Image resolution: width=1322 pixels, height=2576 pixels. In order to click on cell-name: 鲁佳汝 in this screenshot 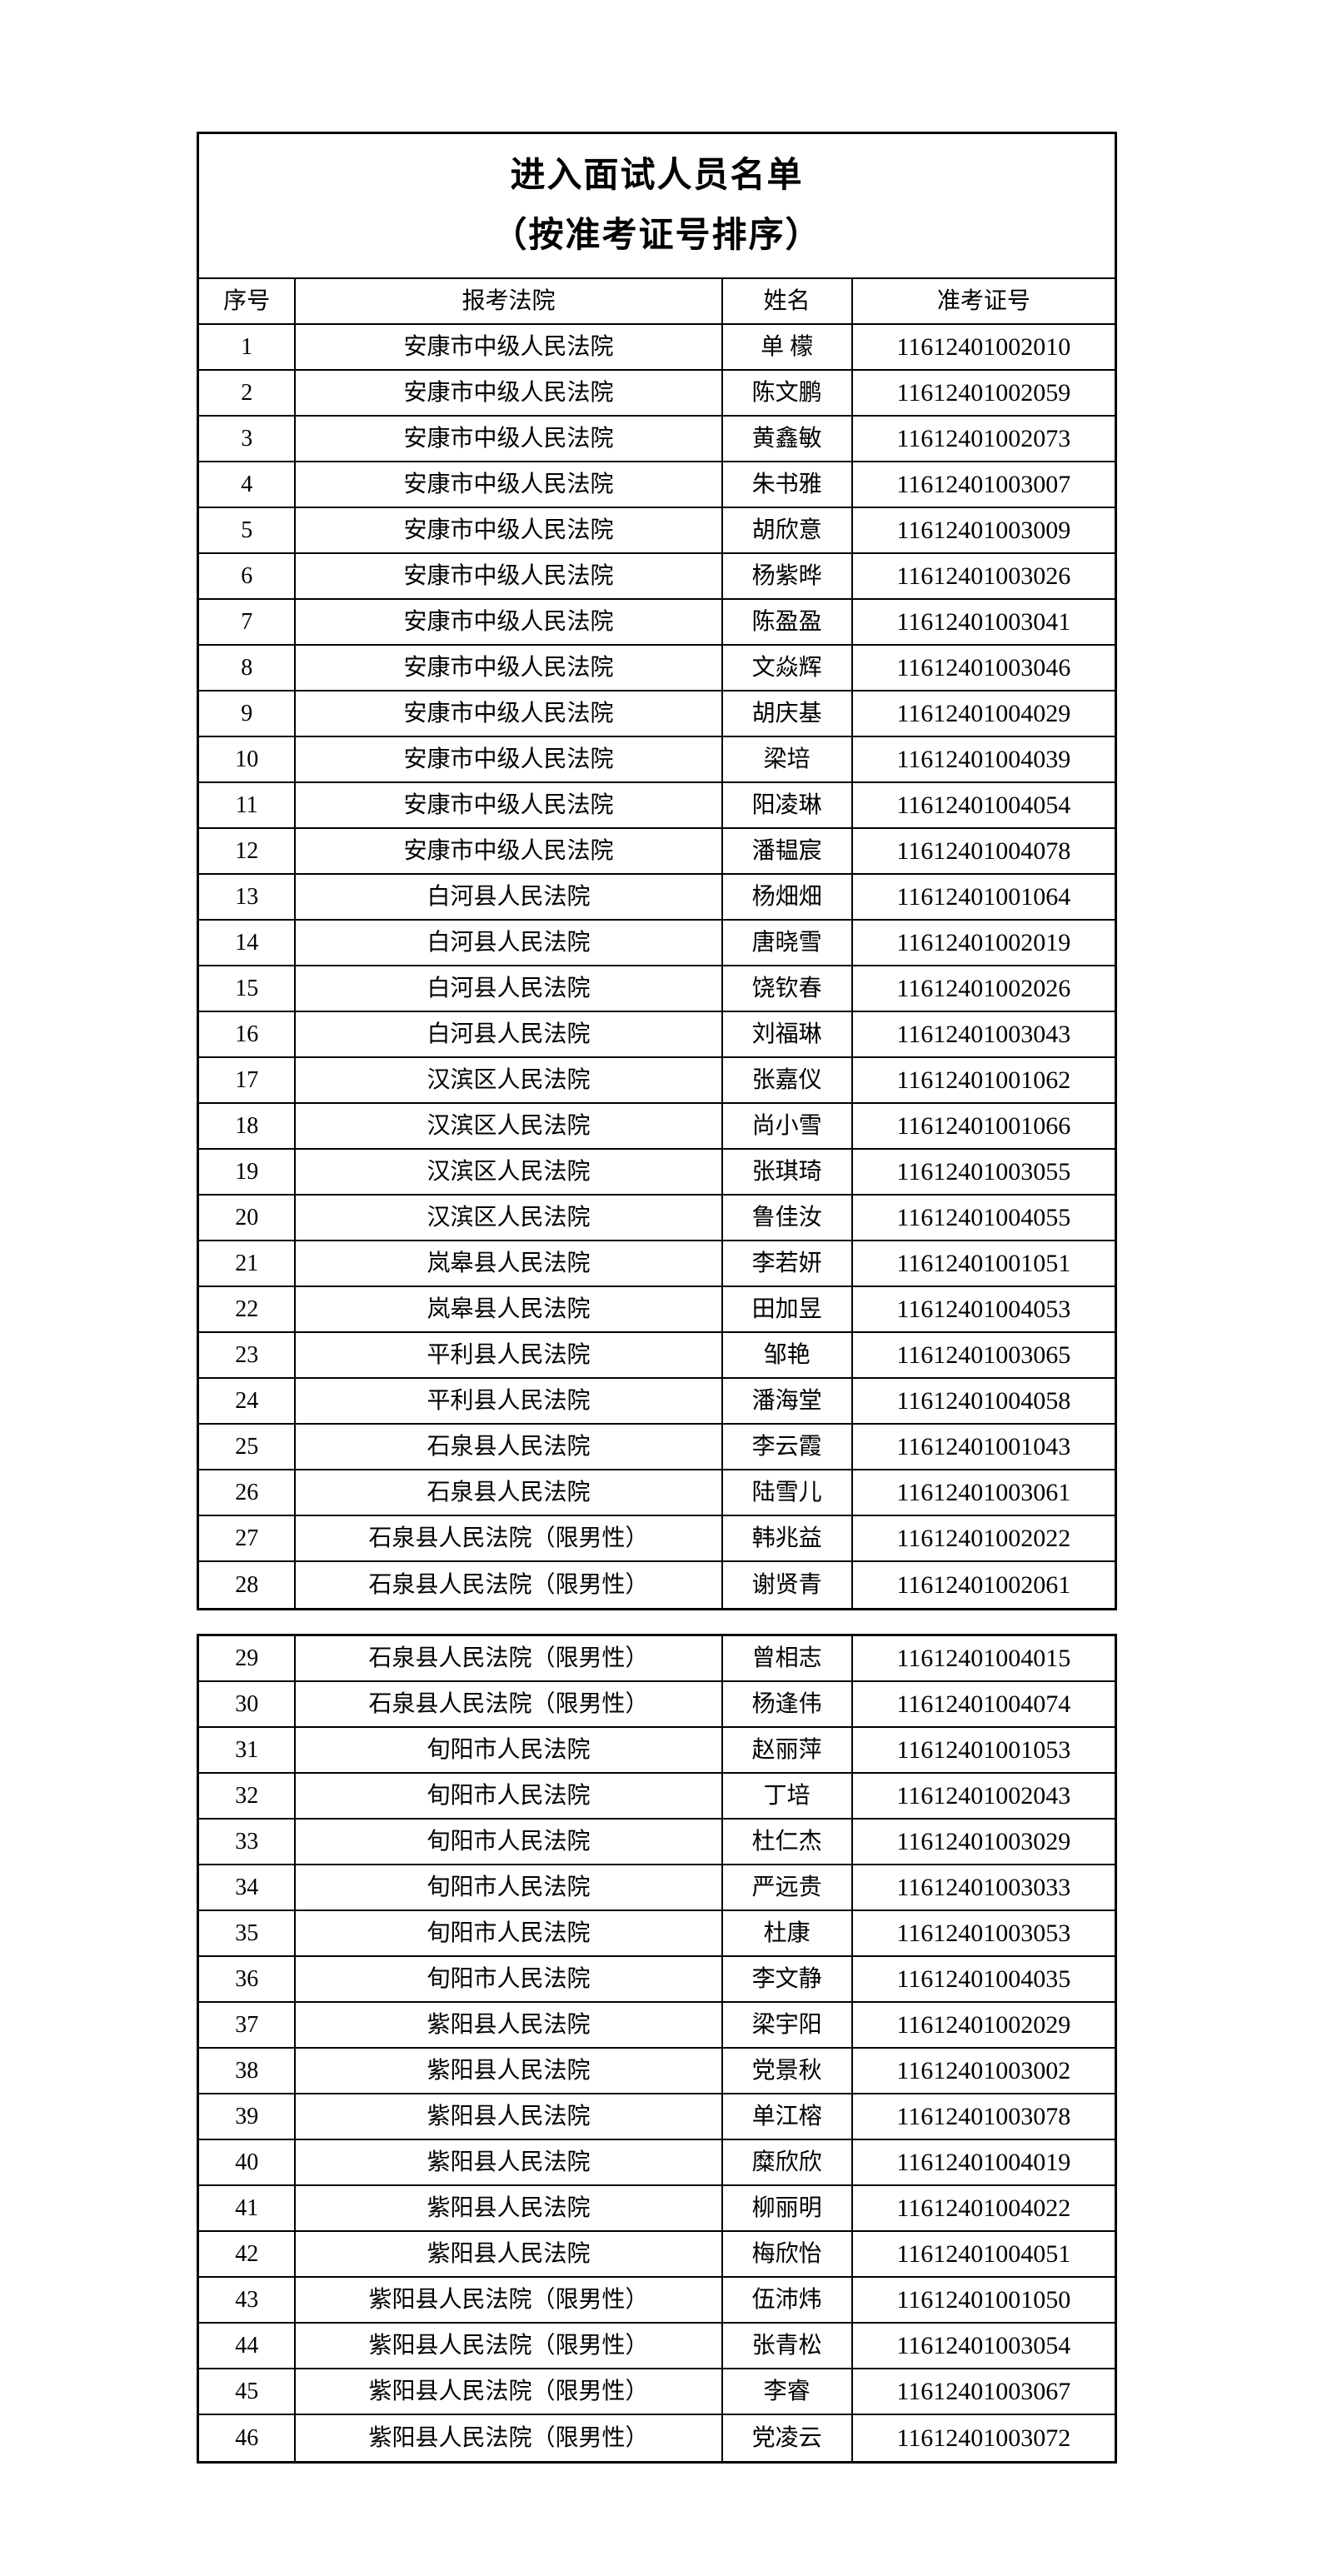, I will do `click(788, 1218)`.